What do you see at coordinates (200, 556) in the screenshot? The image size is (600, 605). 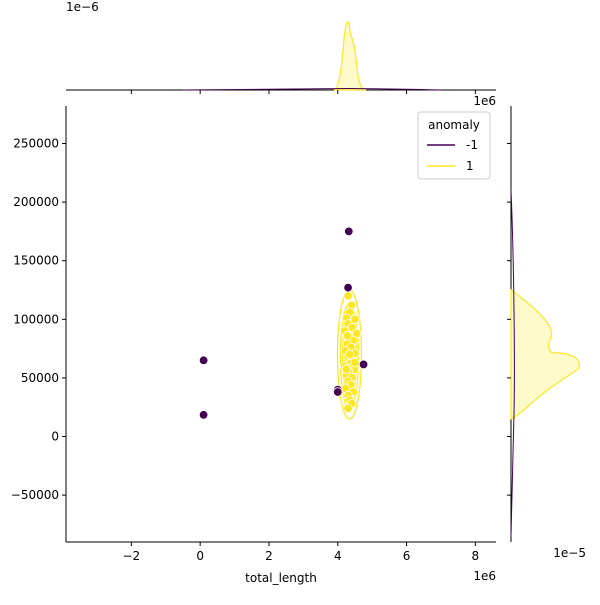 I see `x-tick-label: 0` at bounding box center [200, 556].